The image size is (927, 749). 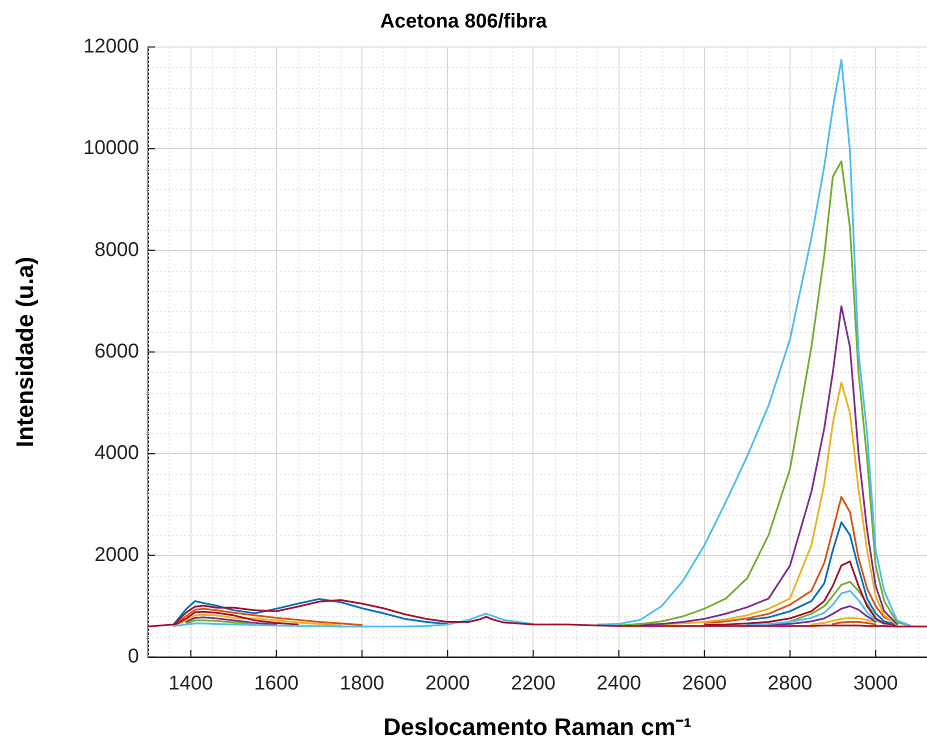 What do you see at coordinates (276, 683) in the screenshot?
I see `x-tick-label: 1600` at bounding box center [276, 683].